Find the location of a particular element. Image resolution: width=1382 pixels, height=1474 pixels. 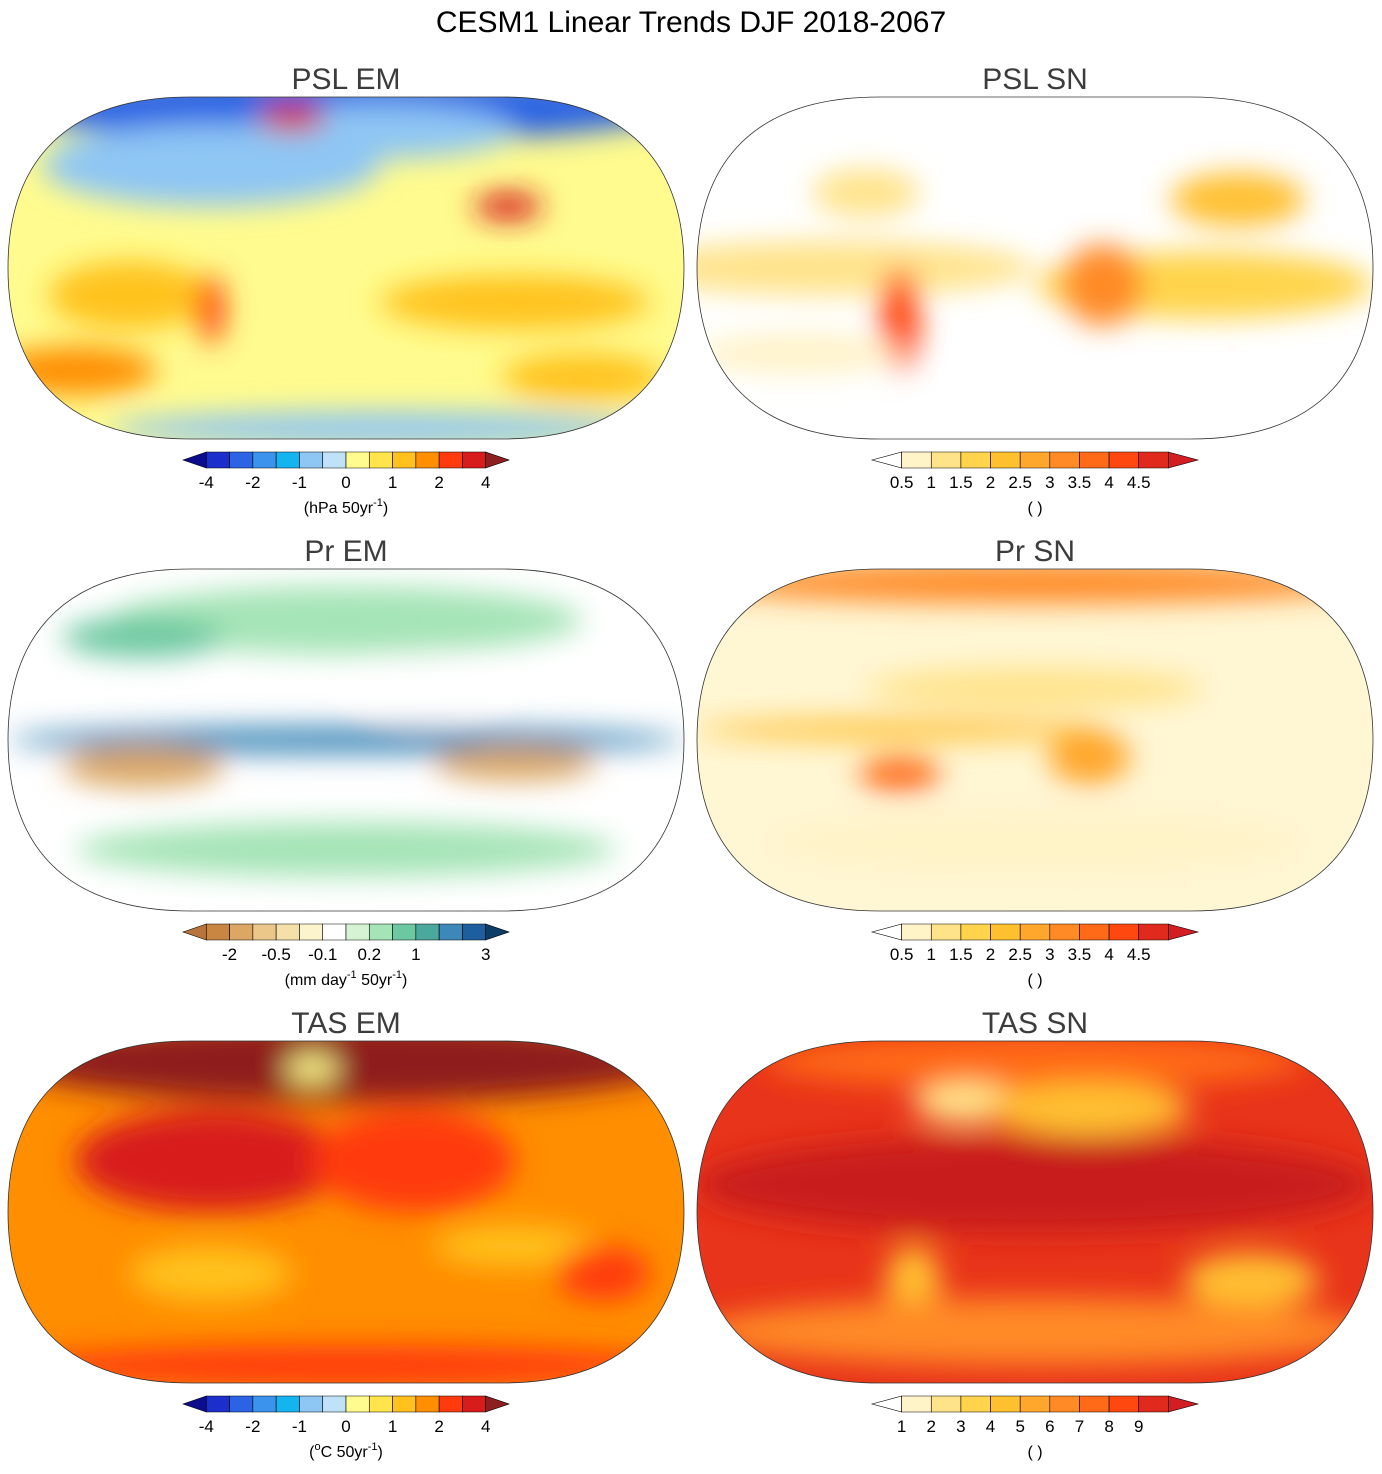

panel-title: TAS SN is located at coordinates (1035, 1023).